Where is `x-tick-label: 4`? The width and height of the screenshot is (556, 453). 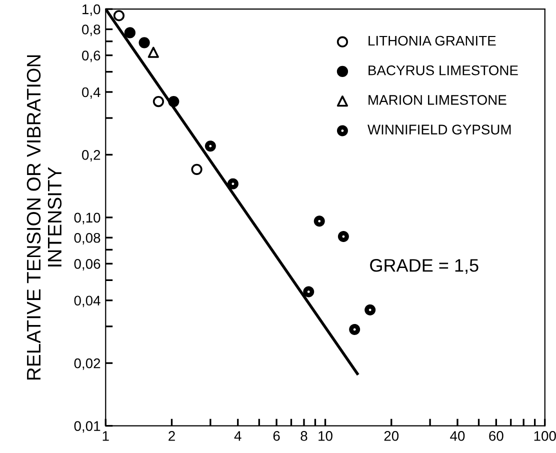
x-tick-label: 4 is located at coordinates (238, 436).